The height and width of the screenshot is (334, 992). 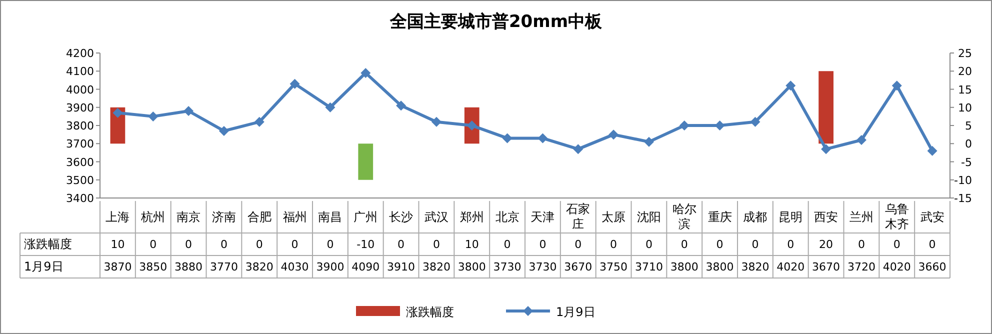 I want to click on x-tick-label: 郑州, so click(x=472, y=217).